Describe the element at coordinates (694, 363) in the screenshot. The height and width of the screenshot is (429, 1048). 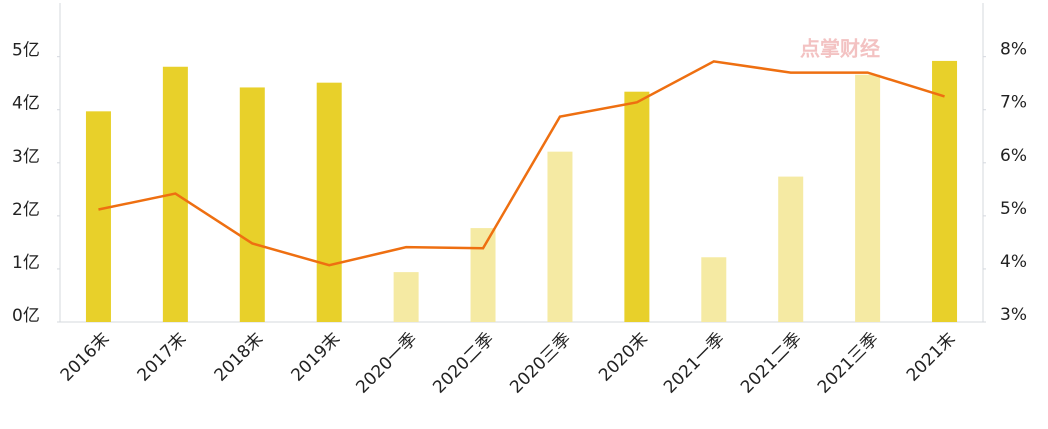
I see `x-tick-label: 2021一季` at that location.